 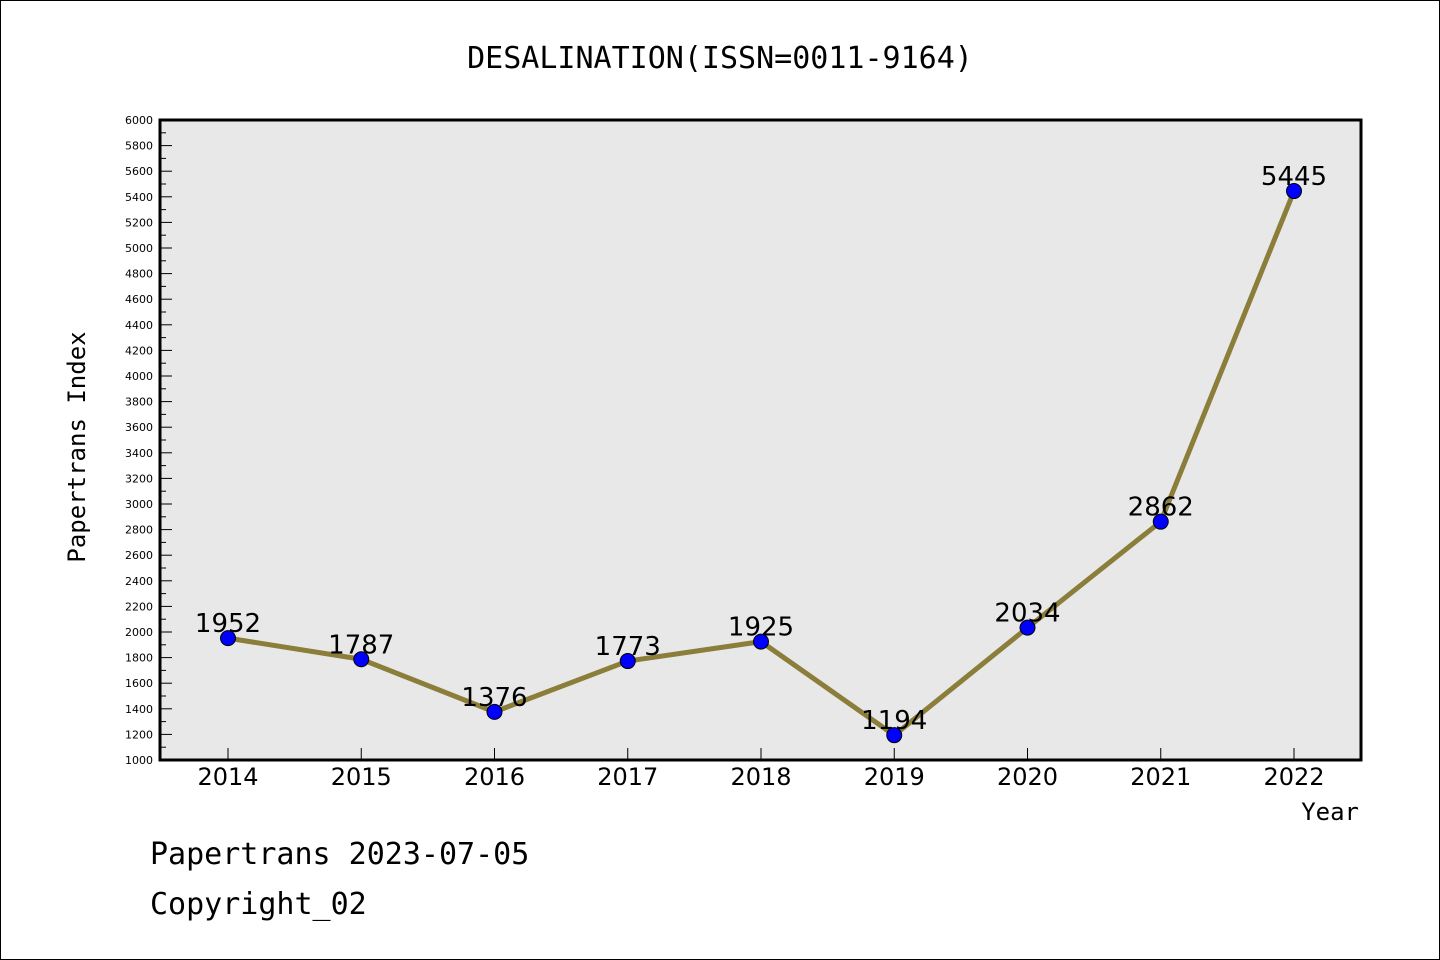 What do you see at coordinates (894, 777) in the screenshot?
I see `x-tick-label: 2019` at bounding box center [894, 777].